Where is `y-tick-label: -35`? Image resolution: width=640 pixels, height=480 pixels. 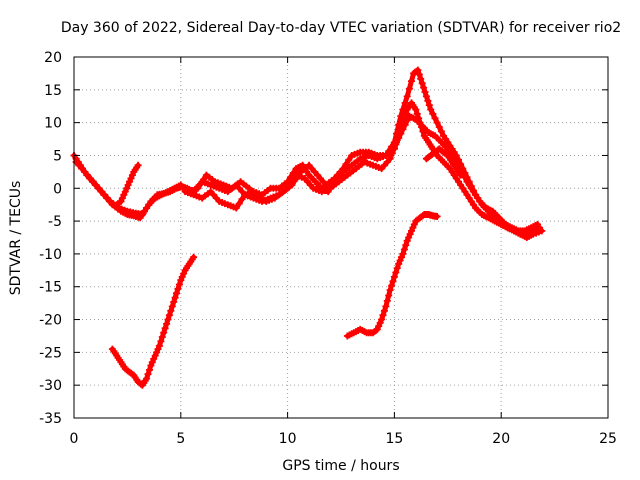 y-tick-label: -35 is located at coordinates (50, 419).